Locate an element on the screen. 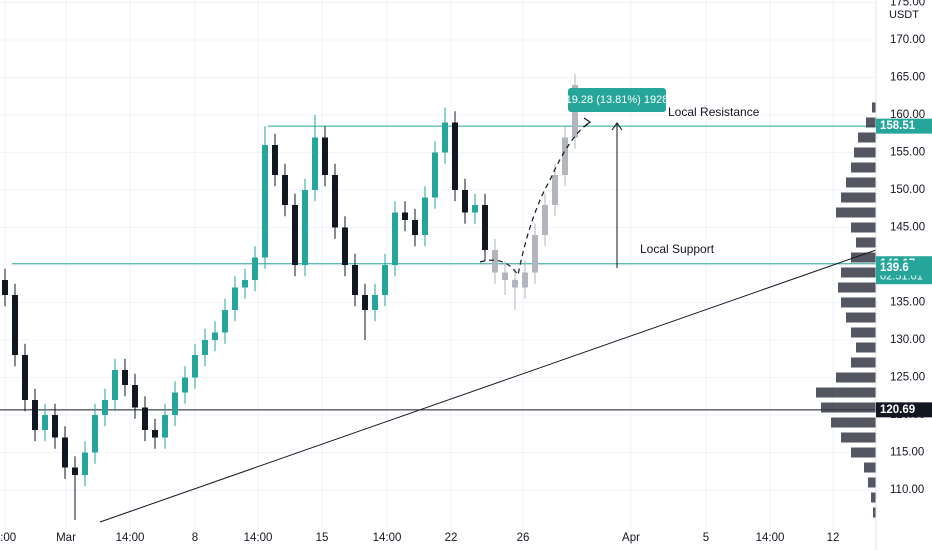 The image size is (932, 550). projection-arrow is located at coordinates (587, 122).